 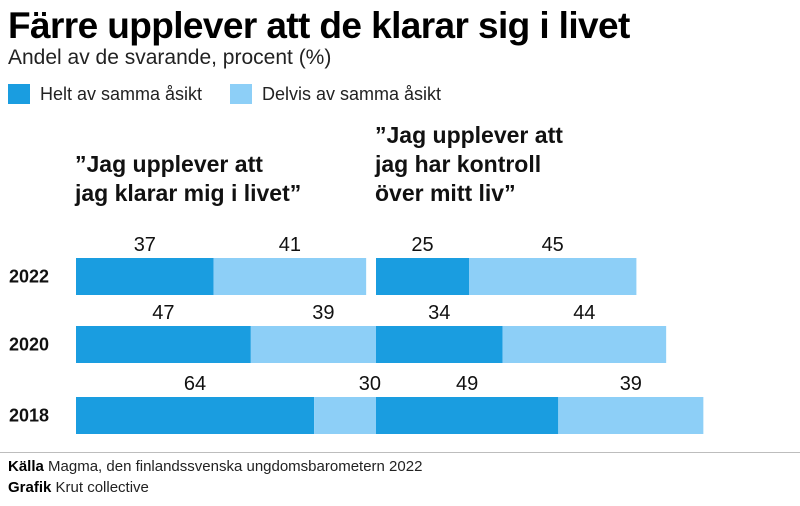 What do you see at coordinates (121, 94) in the screenshot?
I see `legend-label-helt: Helt av samma åsikt` at bounding box center [121, 94].